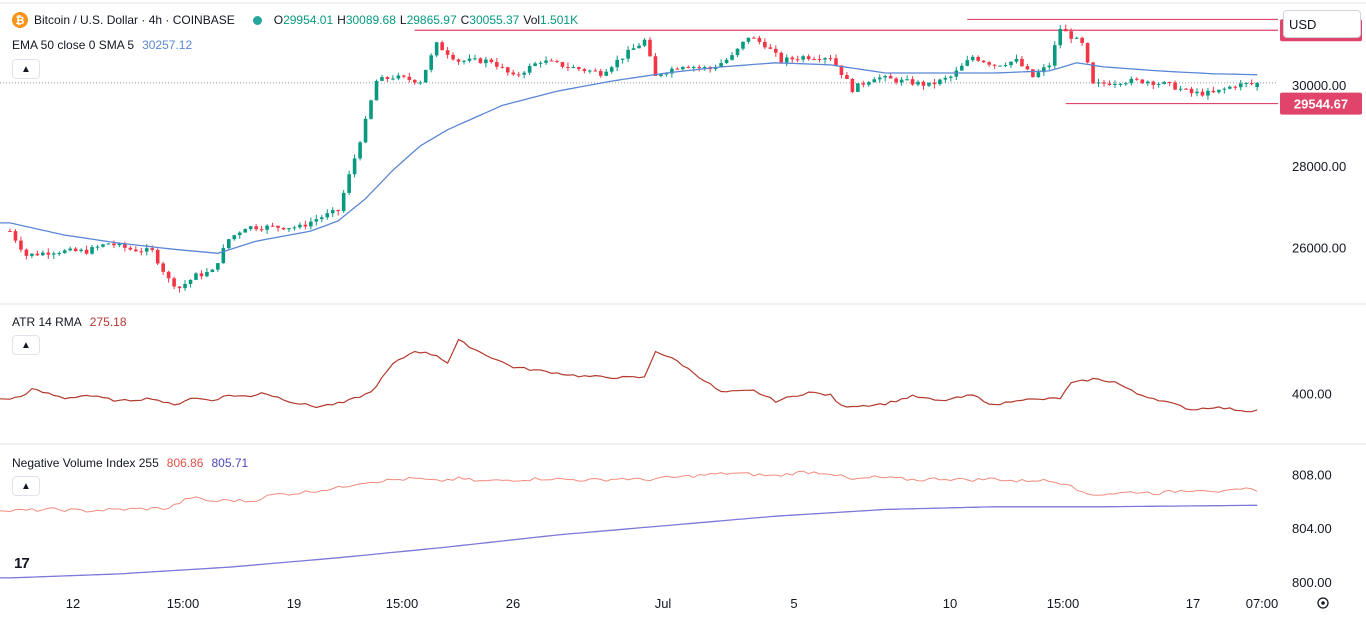 The width and height of the screenshot is (1366, 622). What do you see at coordinates (130, 463) in the screenshot?
I see `nvi-legend: Negative Volume Index 255 806.86 805.71` at bounding box center [130, 463].